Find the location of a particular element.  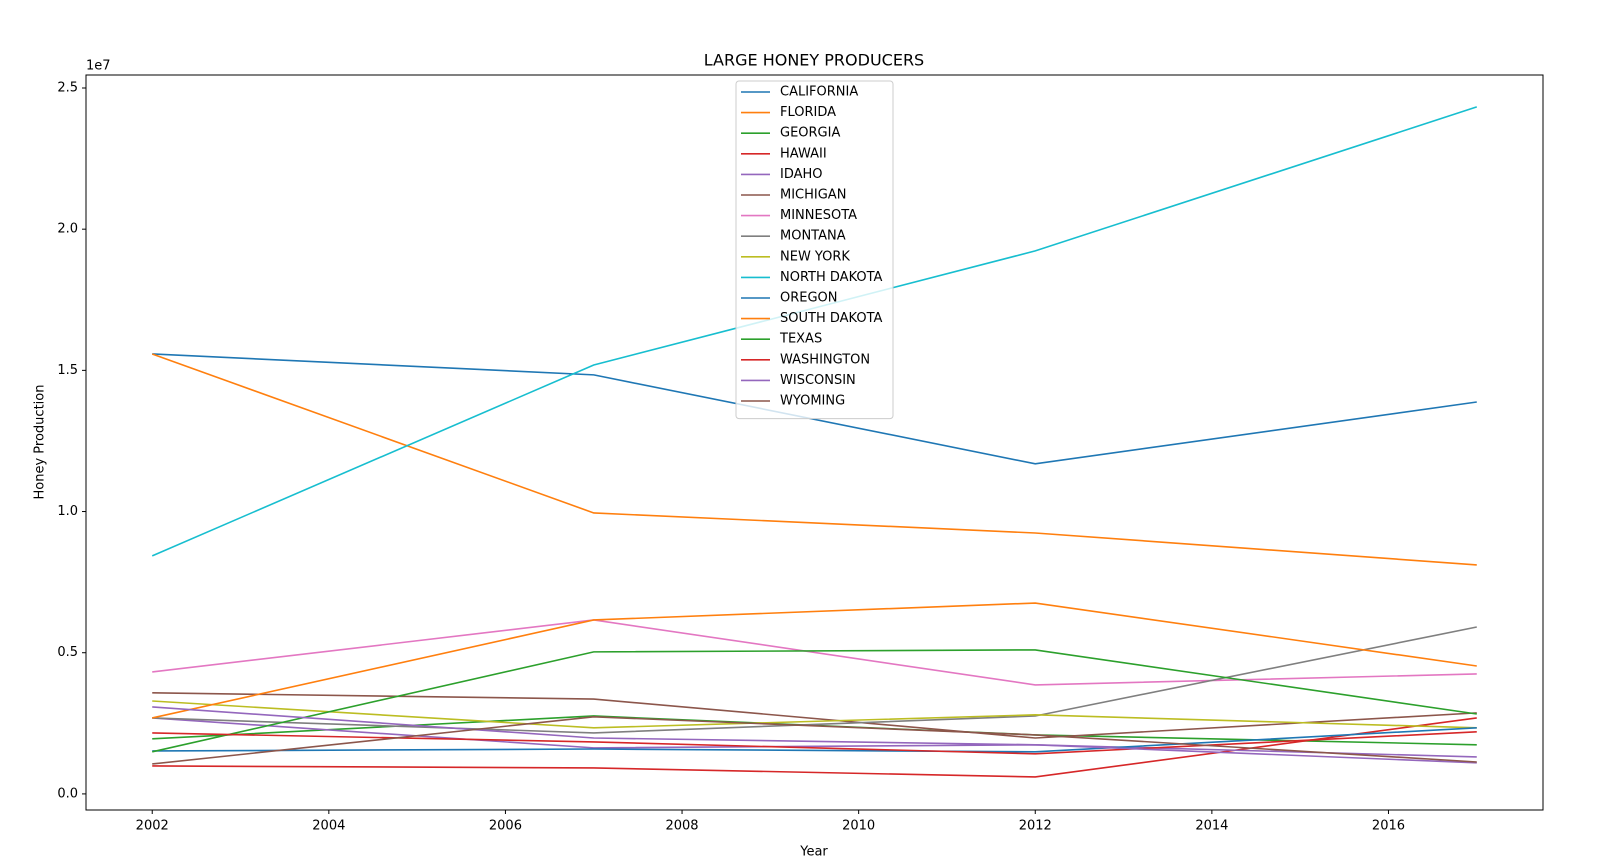

legend-label: GEORGIA is located at coordinates (810, 133).